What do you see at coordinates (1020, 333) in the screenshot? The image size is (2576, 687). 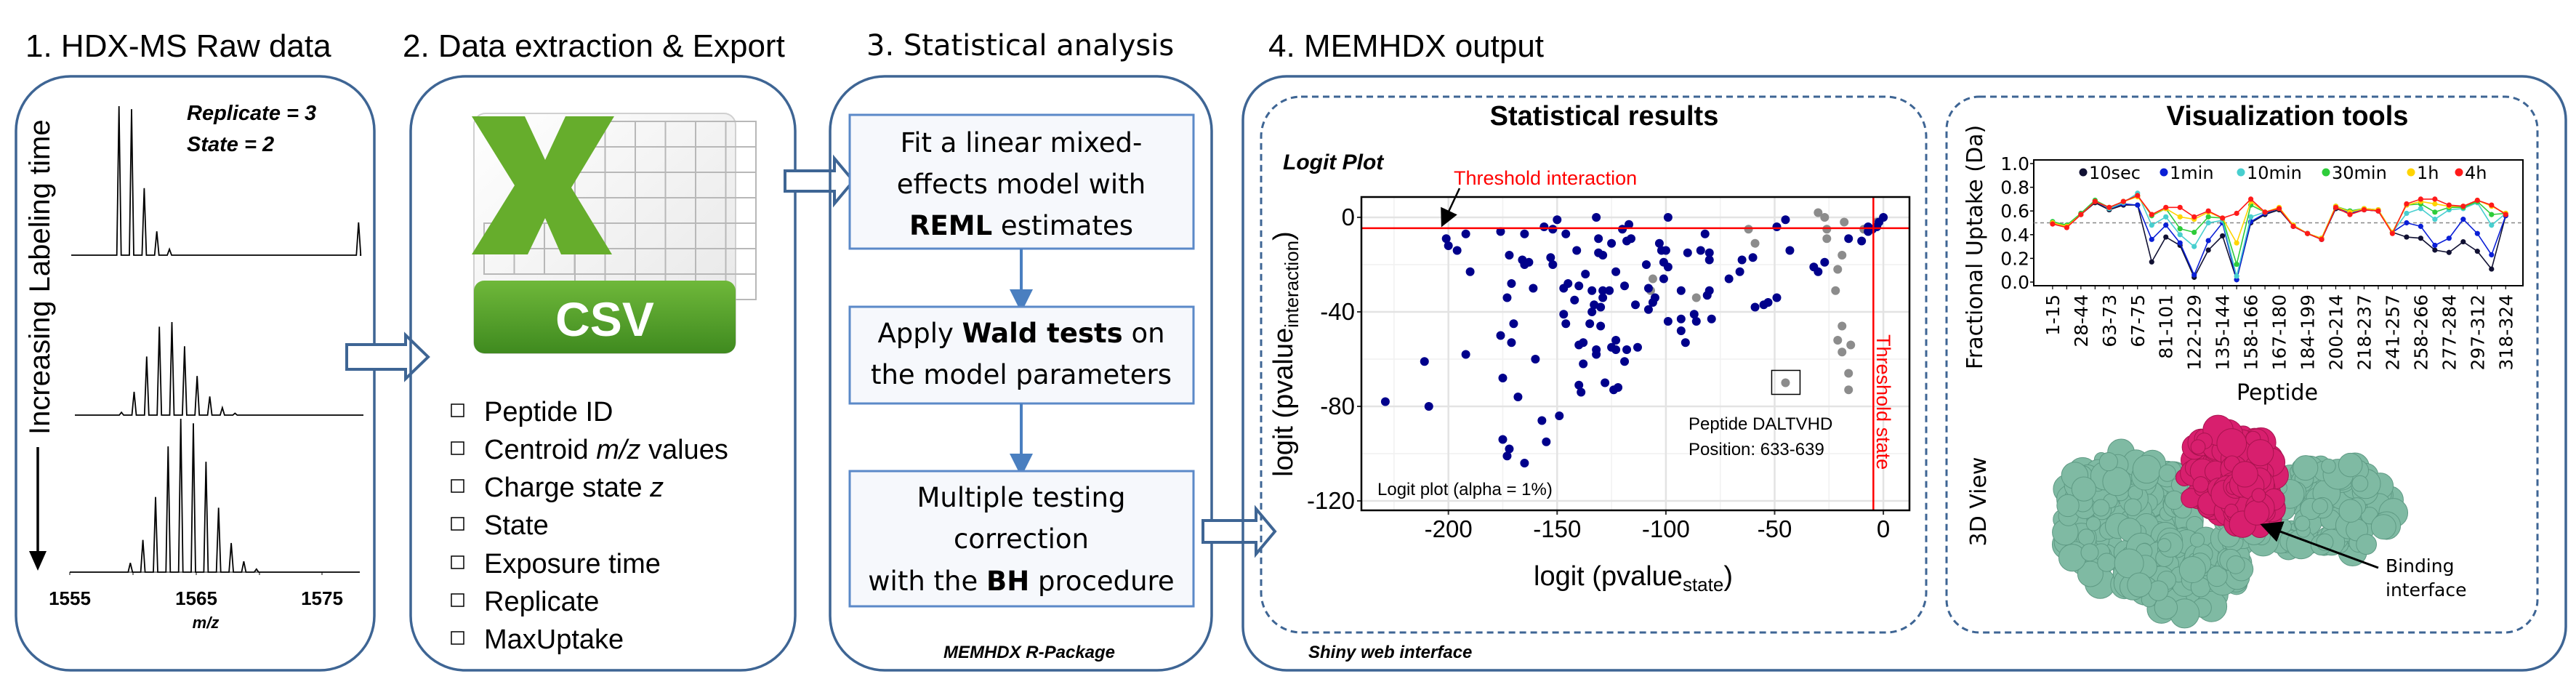 I see `step-text: Apply Wald tests on` at bounding box center [1020, 333].